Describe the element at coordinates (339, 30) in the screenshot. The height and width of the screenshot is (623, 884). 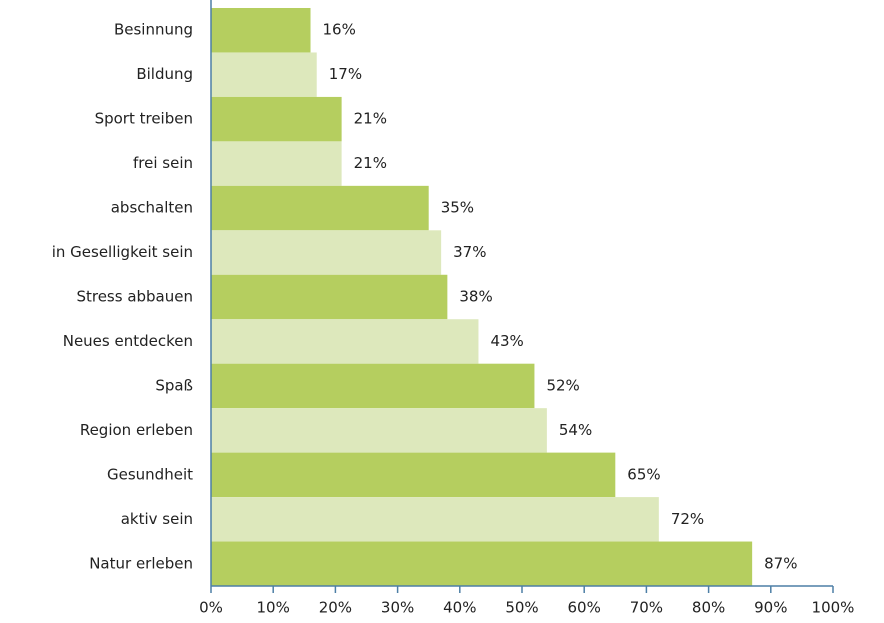
I see `value-label: 16%` at that location.